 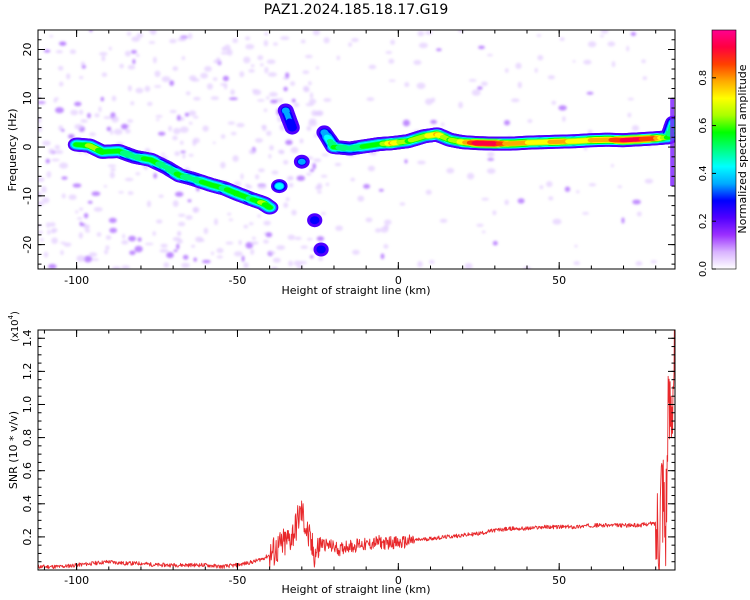 I want to click on x-tick-label: -50, so click(x=237, y=280).